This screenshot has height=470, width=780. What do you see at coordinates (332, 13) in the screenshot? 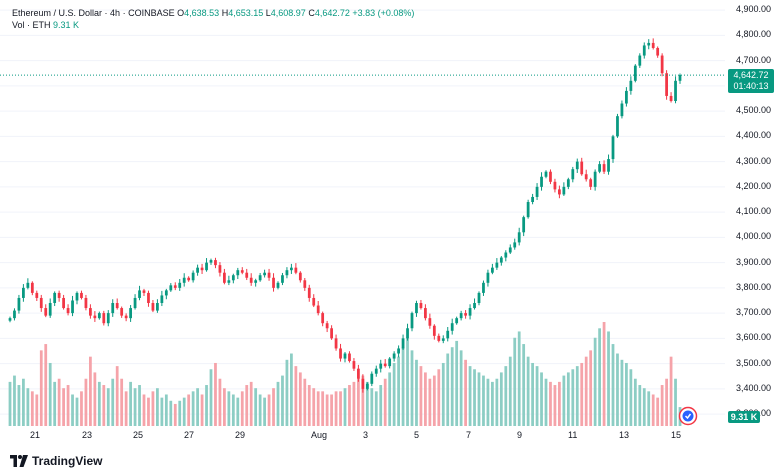
I see `close-value: 4,642.72` at bounding box center [332, 13].